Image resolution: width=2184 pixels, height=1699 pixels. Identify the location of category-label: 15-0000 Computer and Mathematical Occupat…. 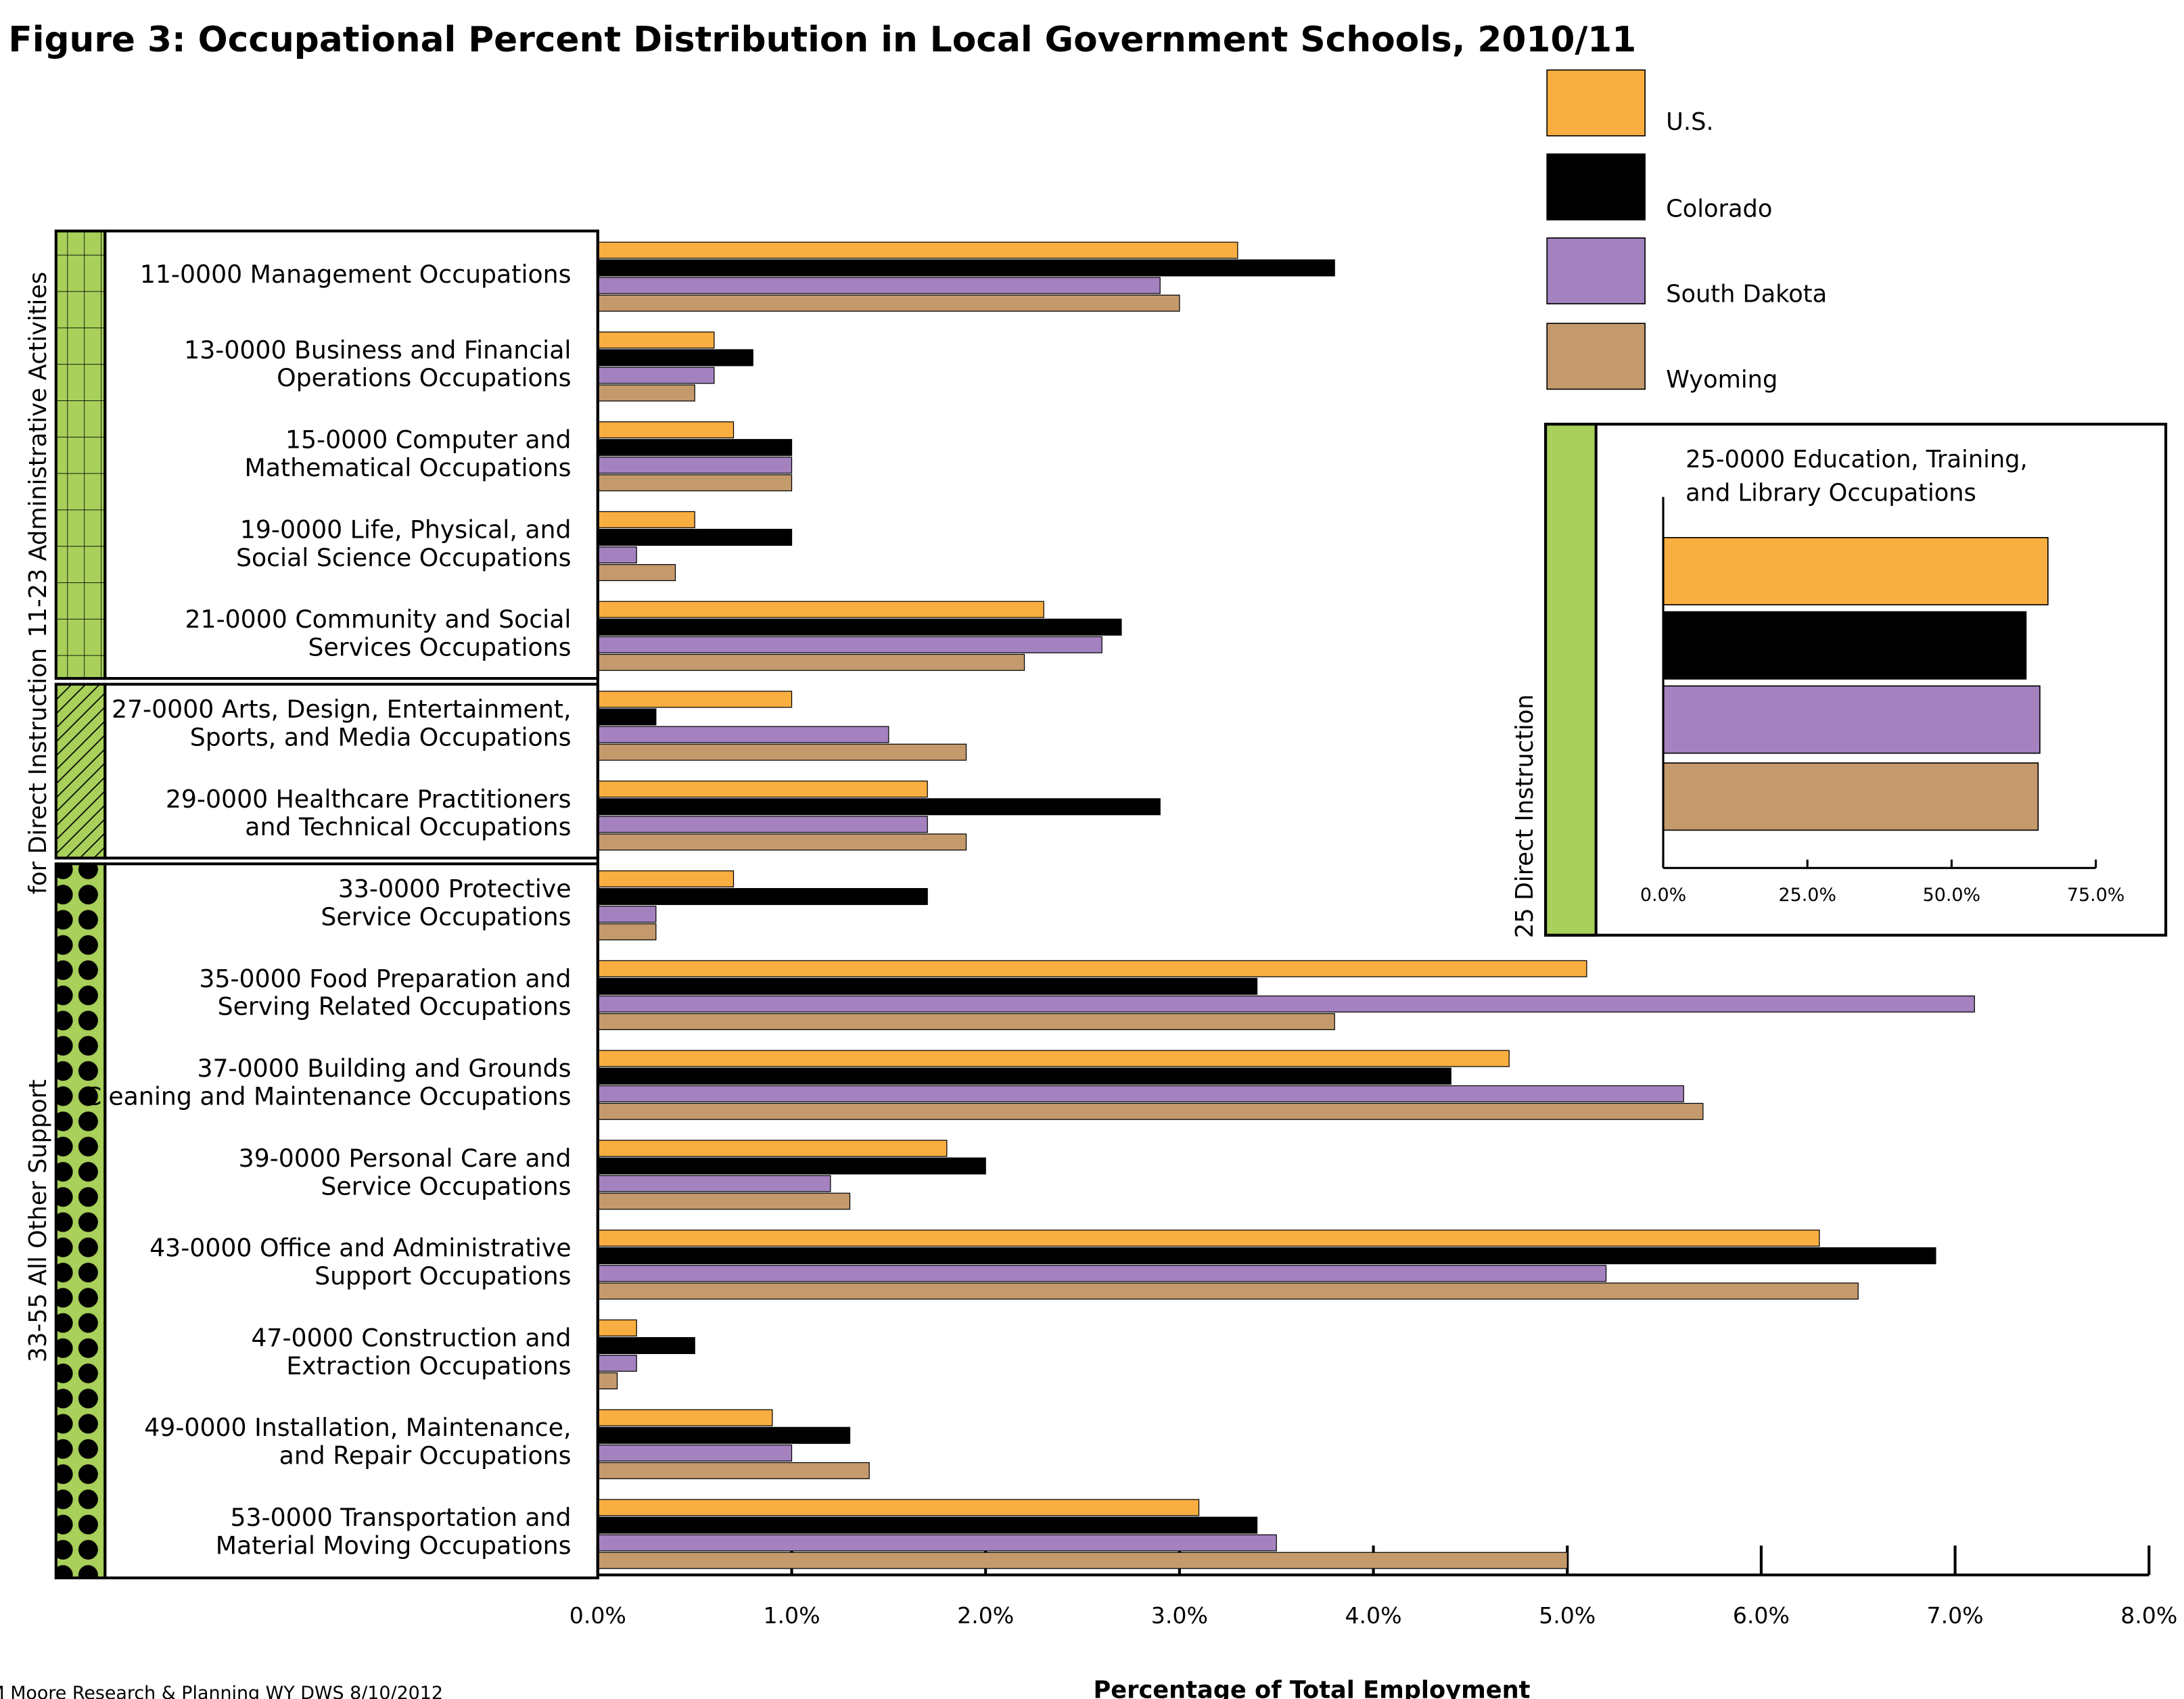
(407, 453).